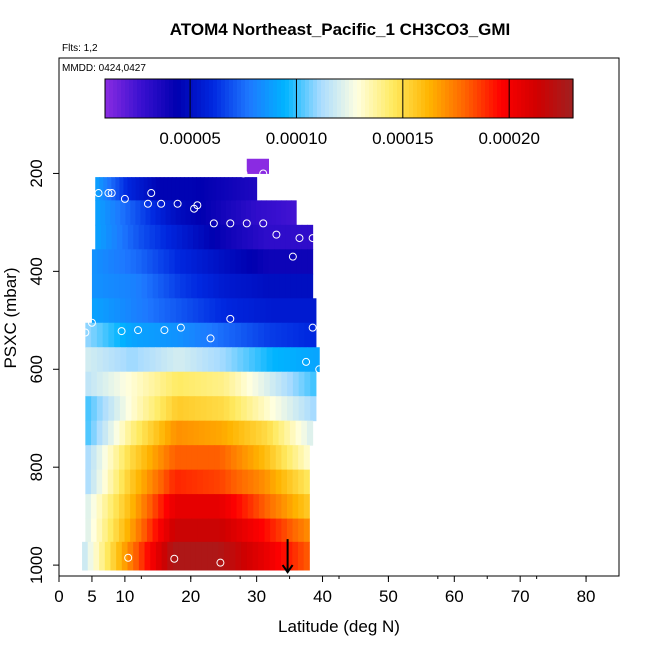 The height and width of the screenshot is (650, 650). Describe the element at coordinates (586, 596) in the screenshot. I see `x-tick-label: 80` at that location.